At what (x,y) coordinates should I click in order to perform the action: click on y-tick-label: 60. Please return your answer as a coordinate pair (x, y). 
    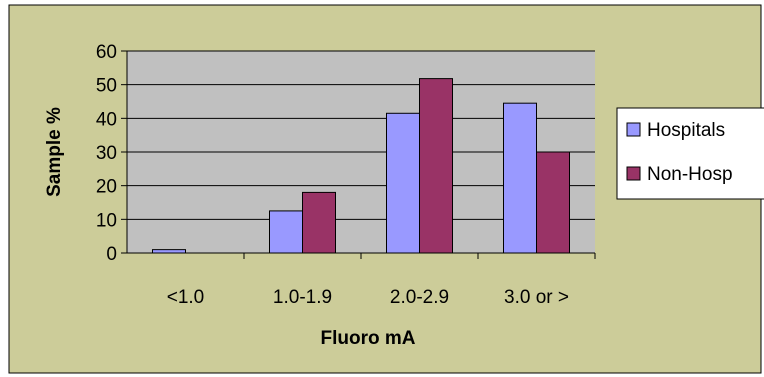
    Looking at the image, I should click on (106, 52).